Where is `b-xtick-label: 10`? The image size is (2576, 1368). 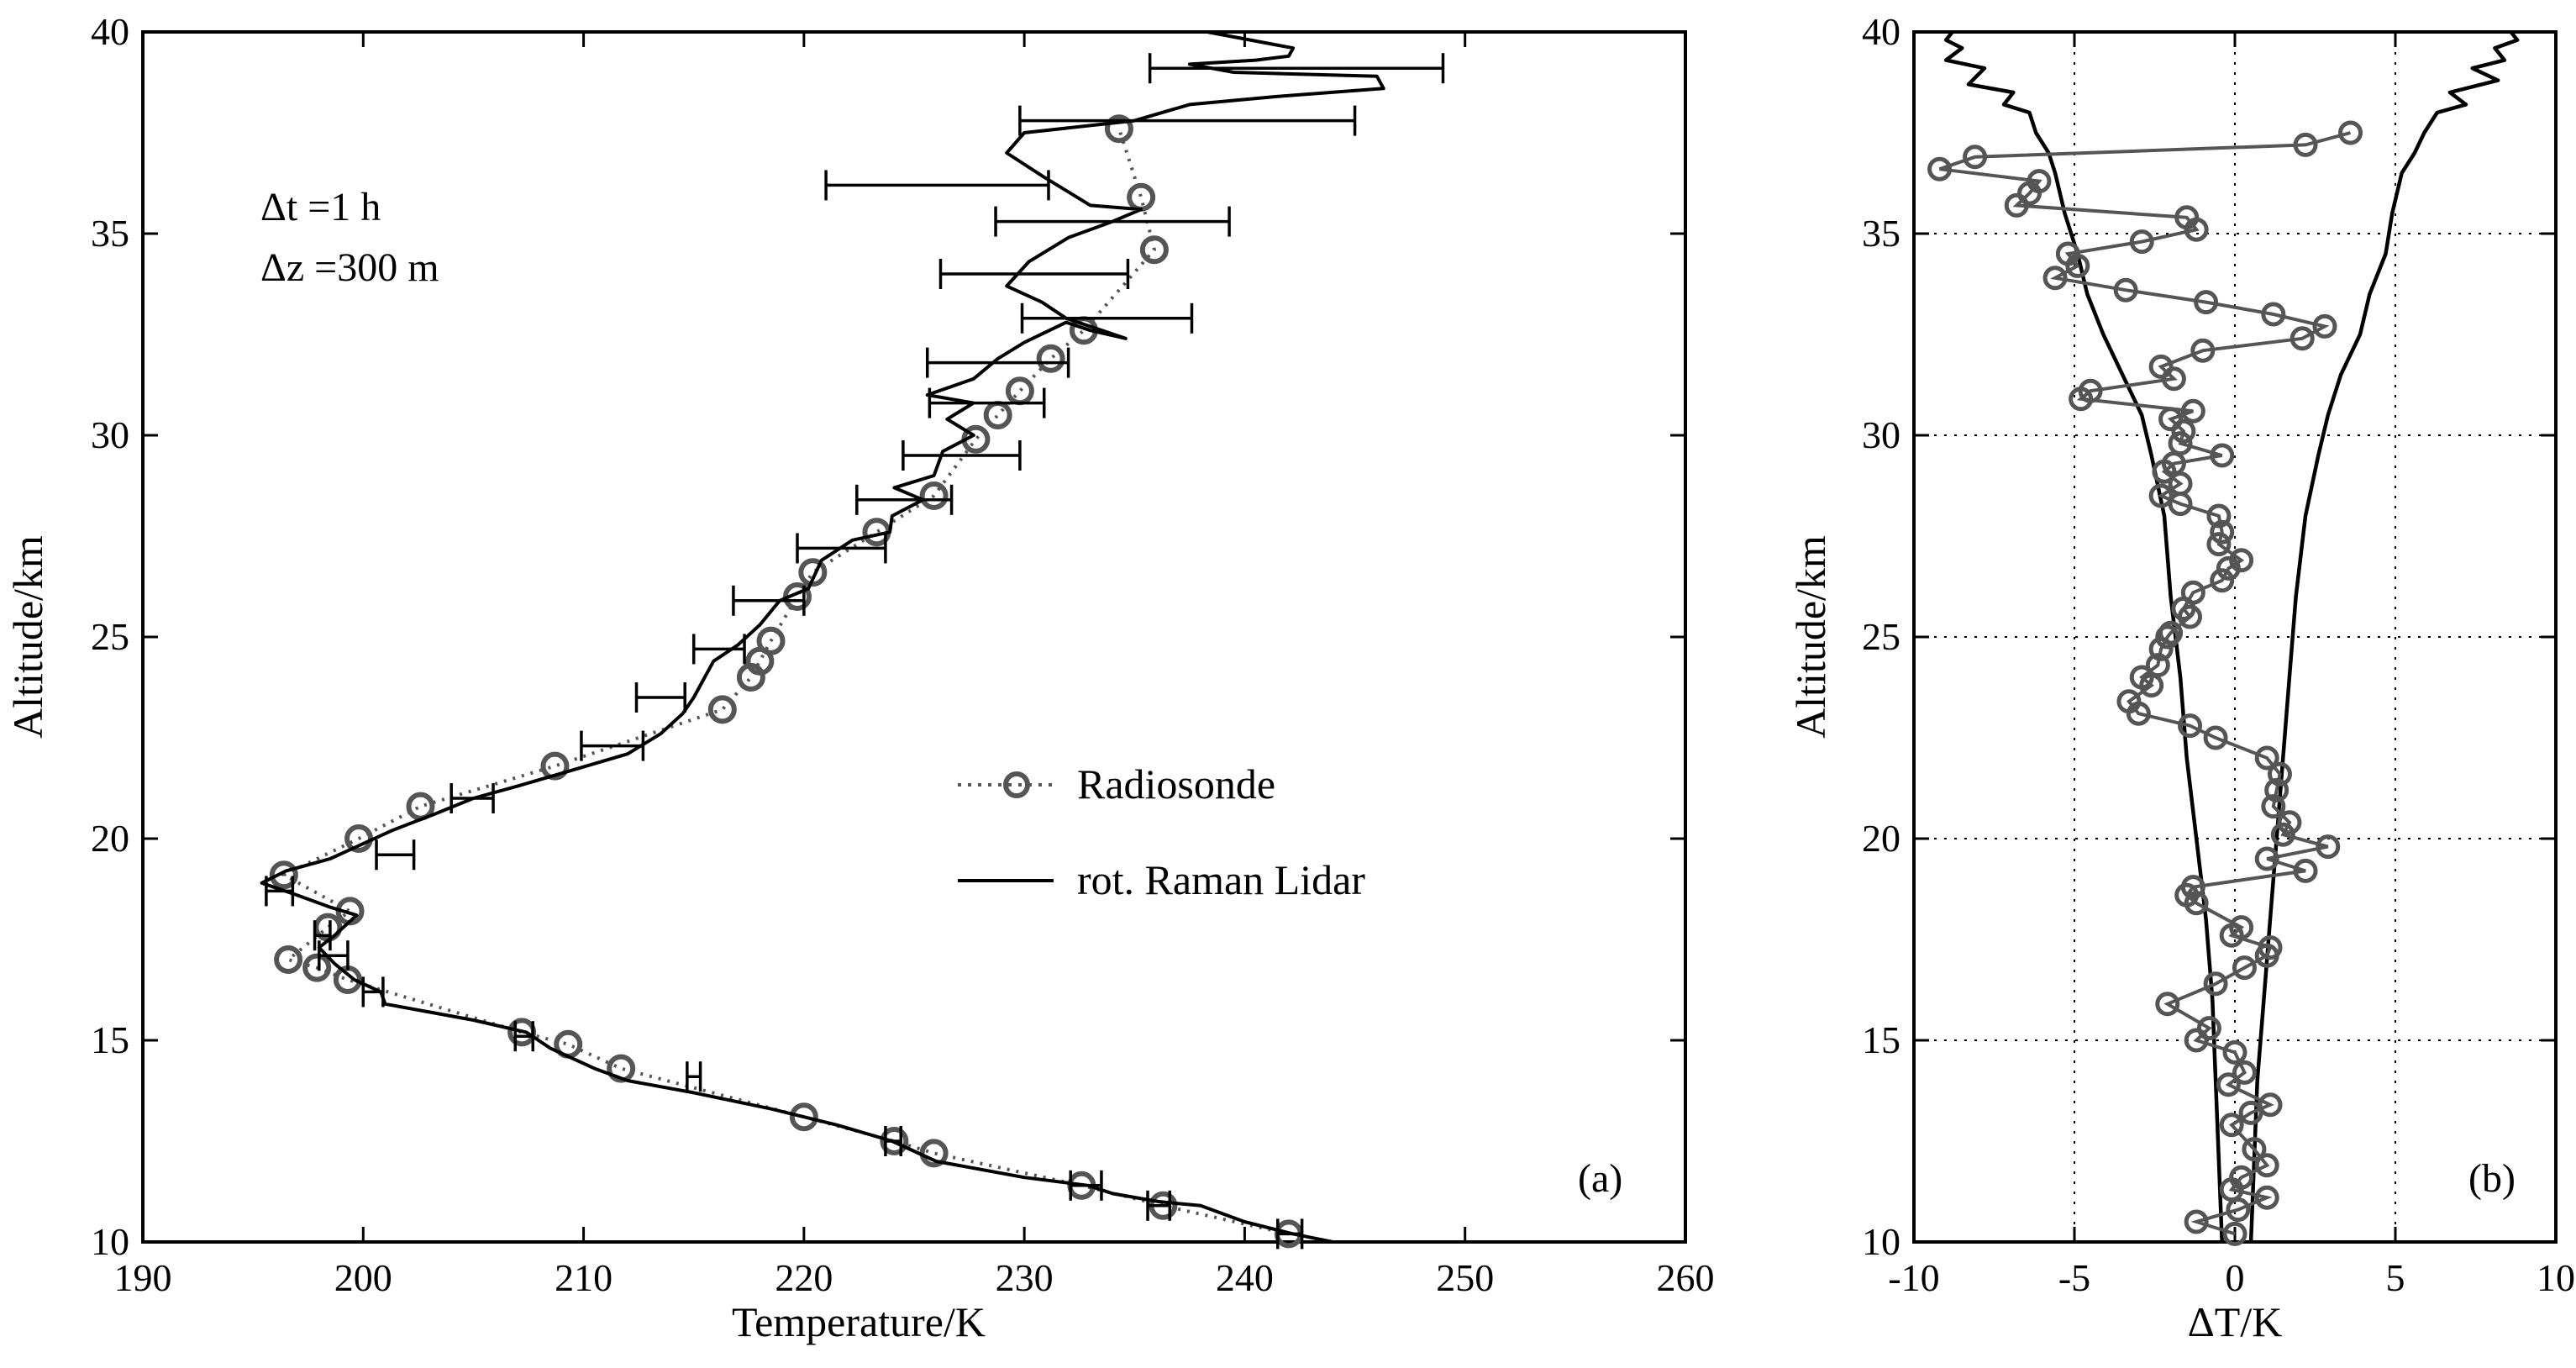
b-xtick-label: 10 is located at coordinates (2556, 1277).